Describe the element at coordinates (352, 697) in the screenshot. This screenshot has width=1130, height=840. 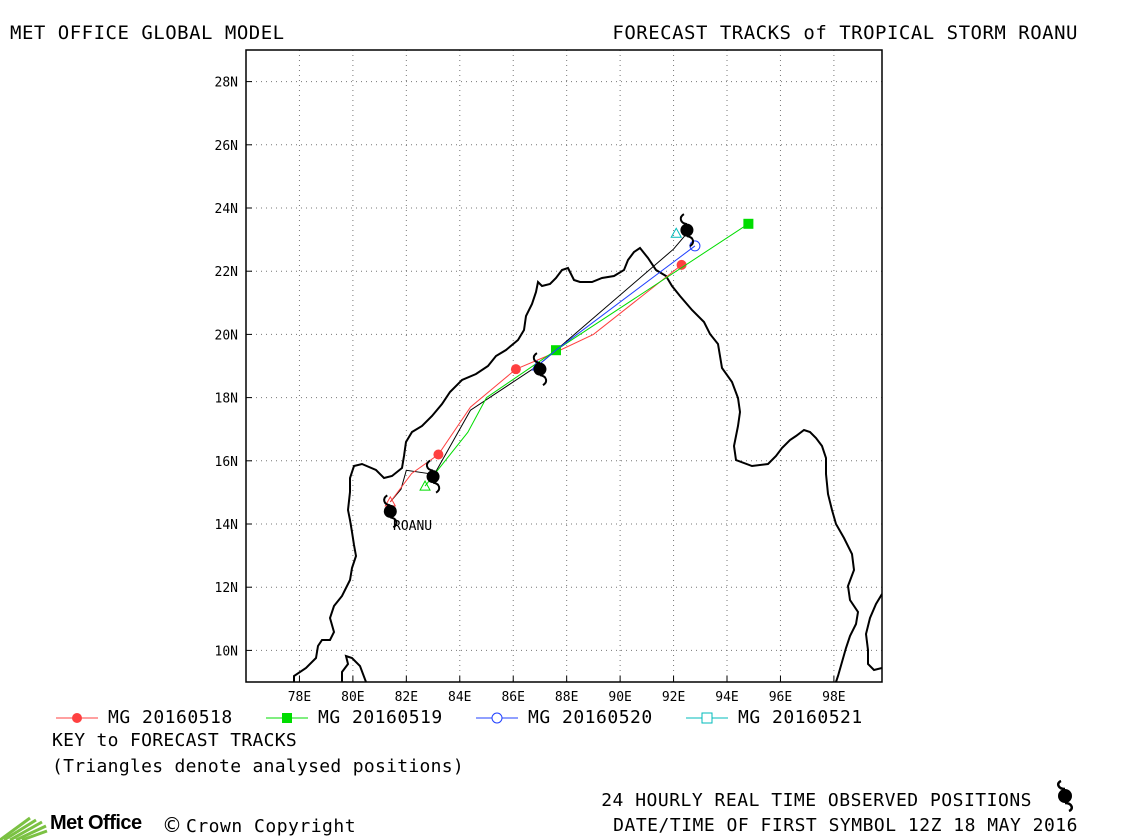
I see `x-tick-label: 80E` at that location.